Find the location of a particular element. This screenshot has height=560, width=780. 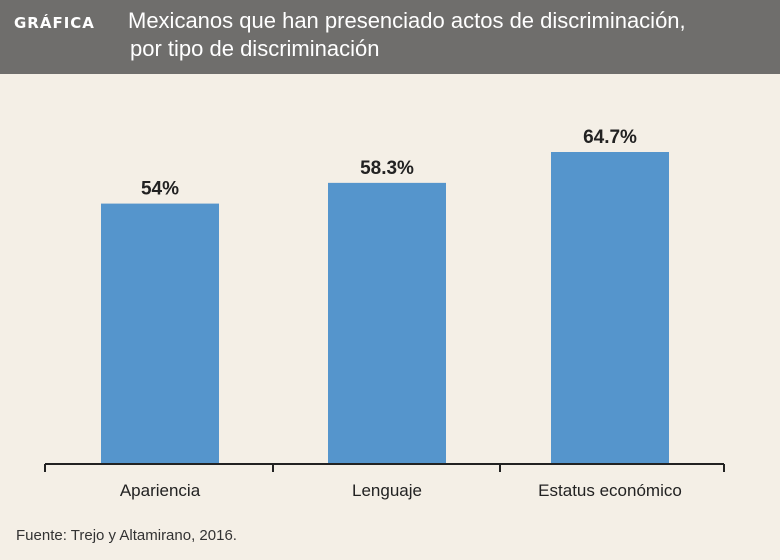

bar-apariencia is located at coordinates (160, 333).